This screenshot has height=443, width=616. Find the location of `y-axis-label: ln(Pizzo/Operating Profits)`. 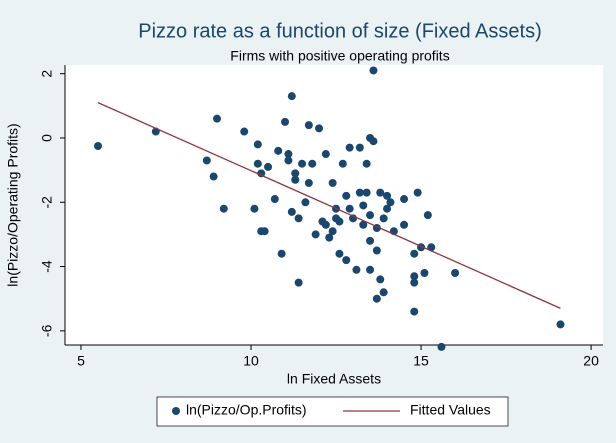

y-axis-label: ln(Pizzo/Operating Profits) is located at coordinates (13, 204).